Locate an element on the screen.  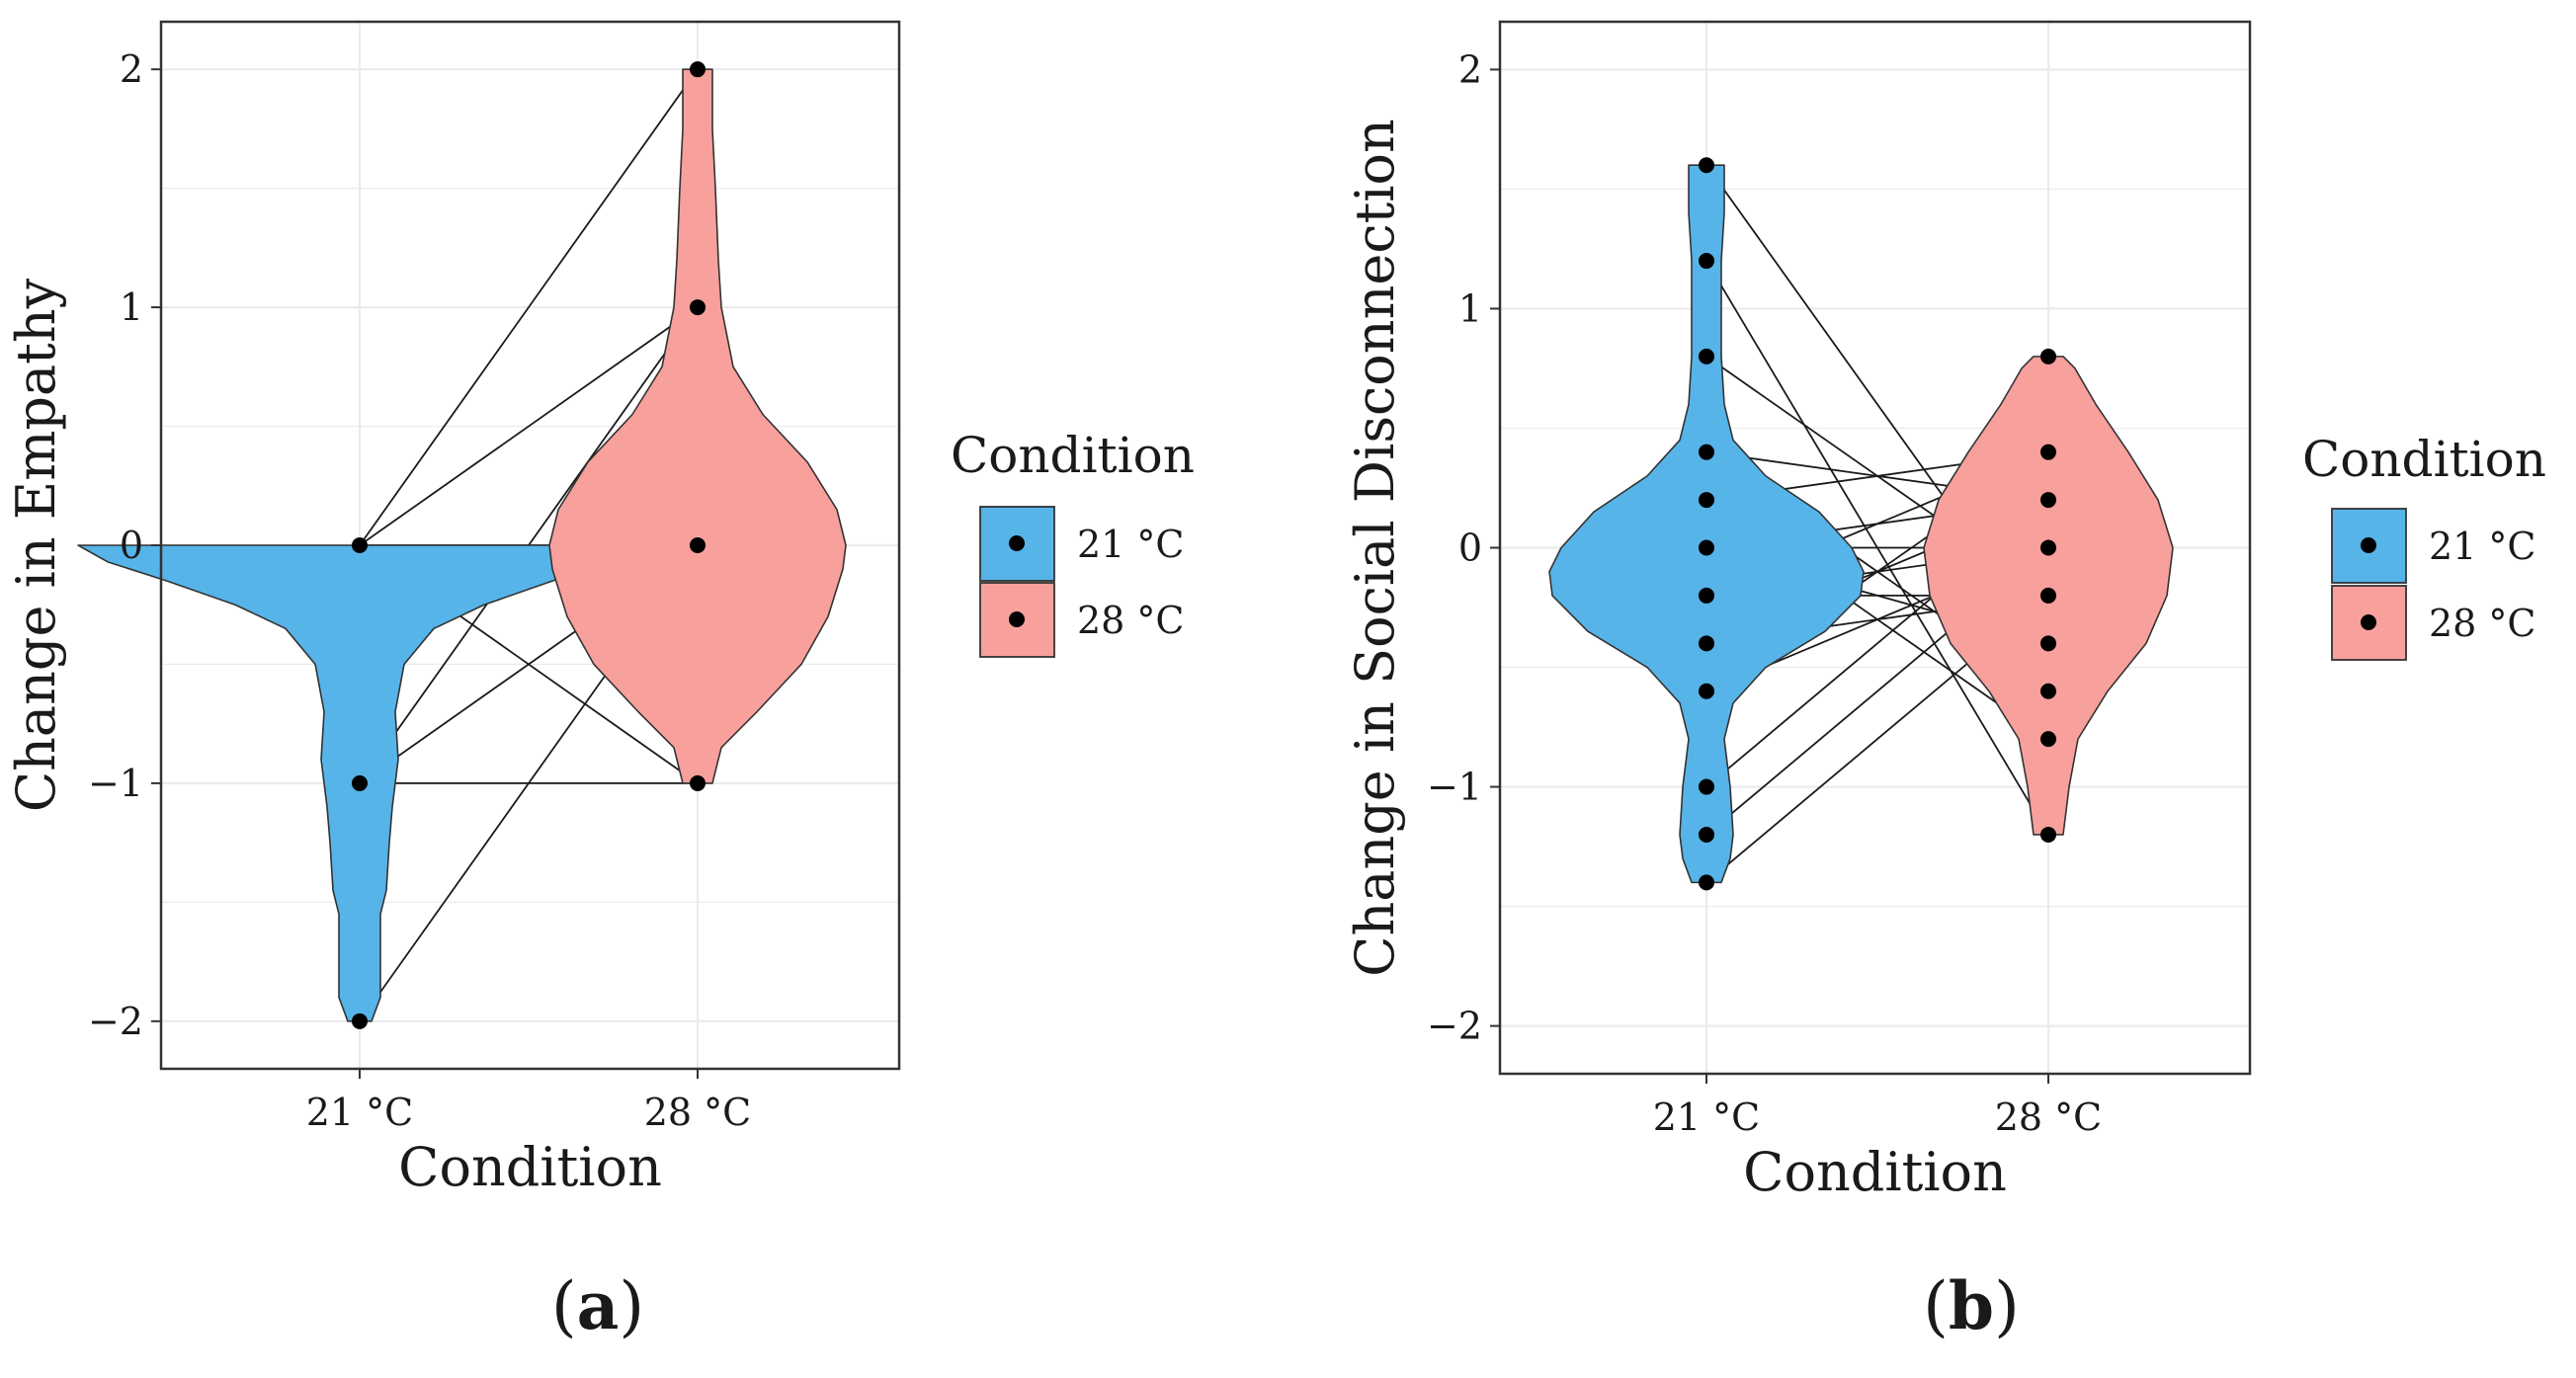
panel-a-y-ticks: −2 −1 0 1 2 is located at coordinates (124, 545).